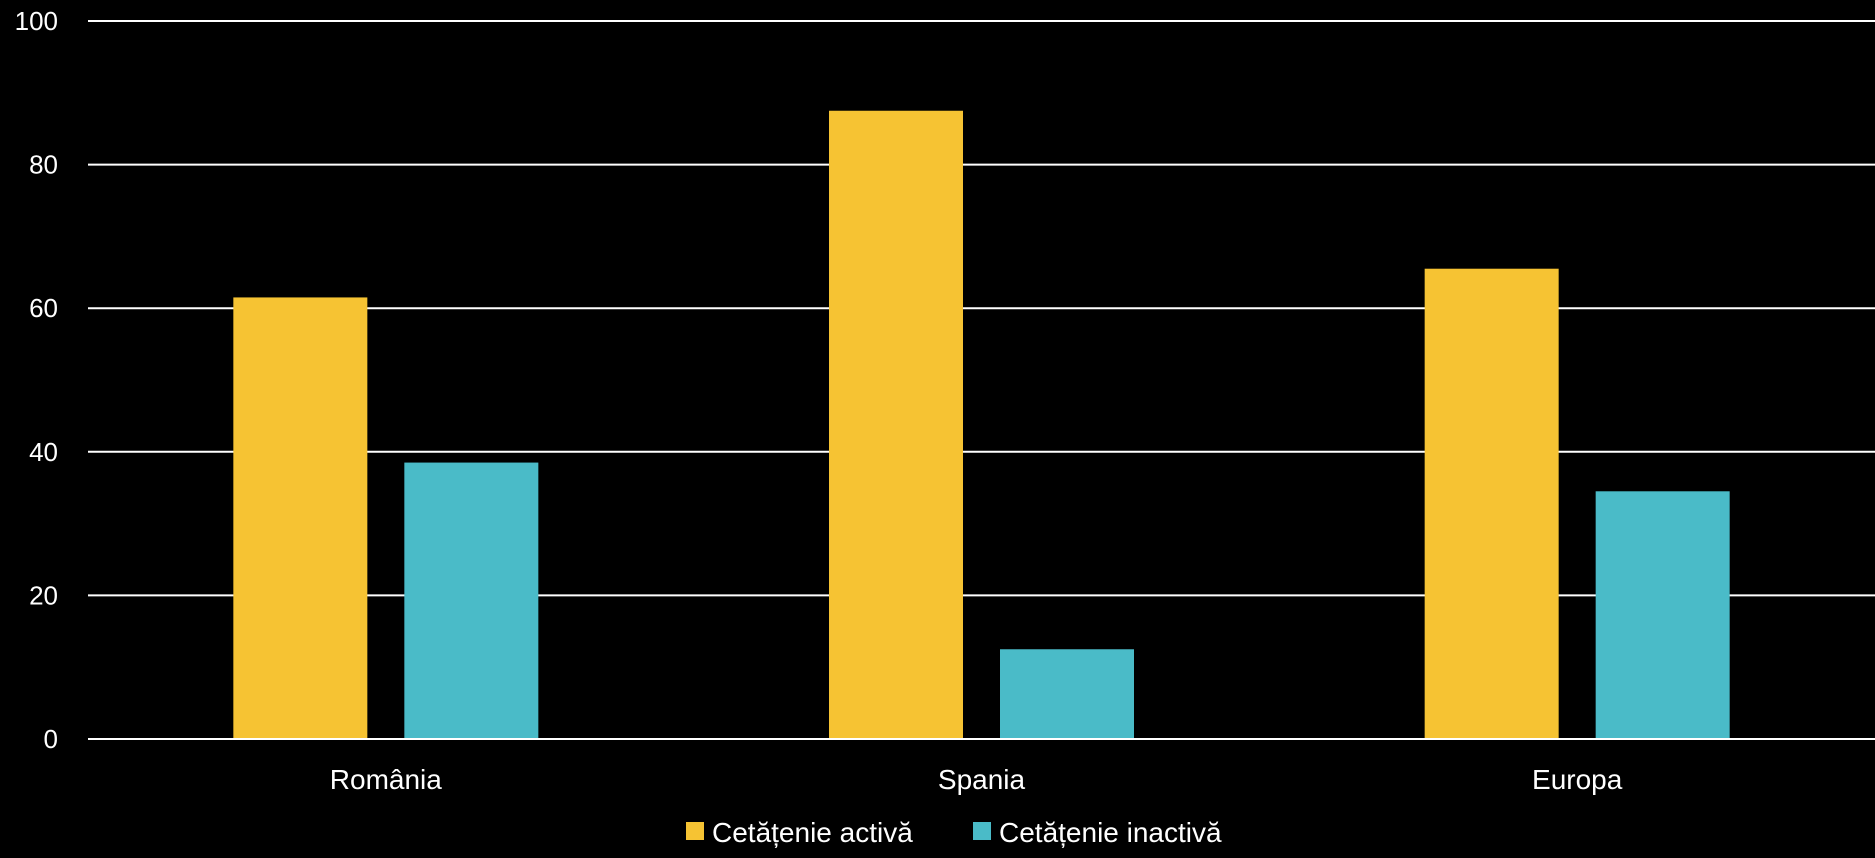 The width and height of the screenshot is (1875, 858). What do you see at coordinates (43, 308) in the screenshot?
I see `y-tick-label: 60` at bounding box center [43, 308].